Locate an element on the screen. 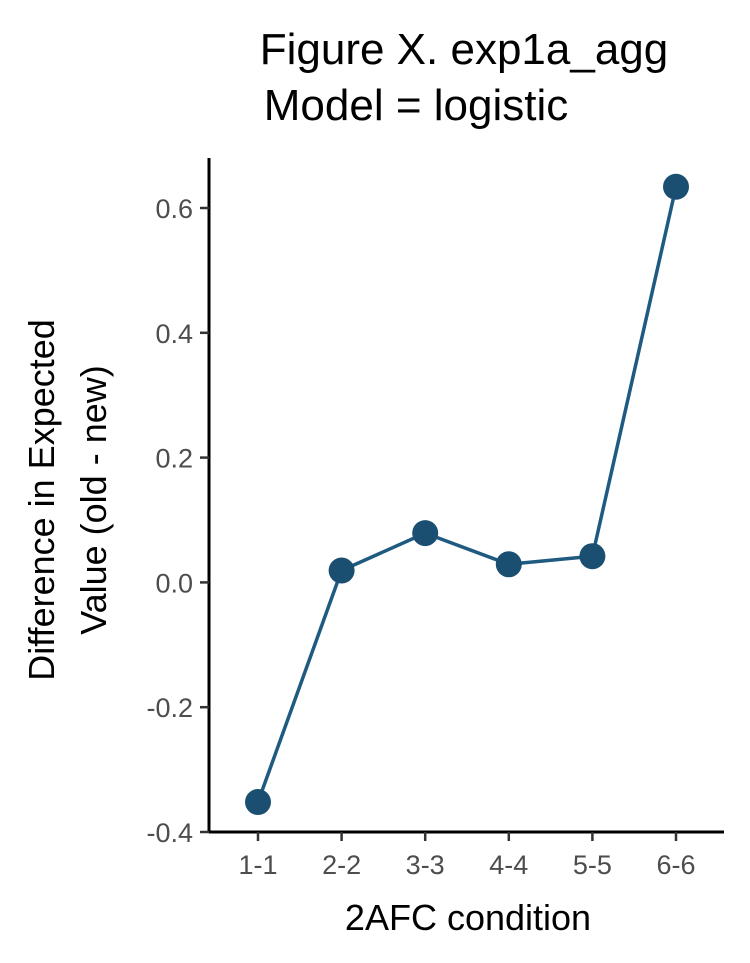  chart-title-line-1: Figure X. exp1a_agg is located at coordinates (464, 49).